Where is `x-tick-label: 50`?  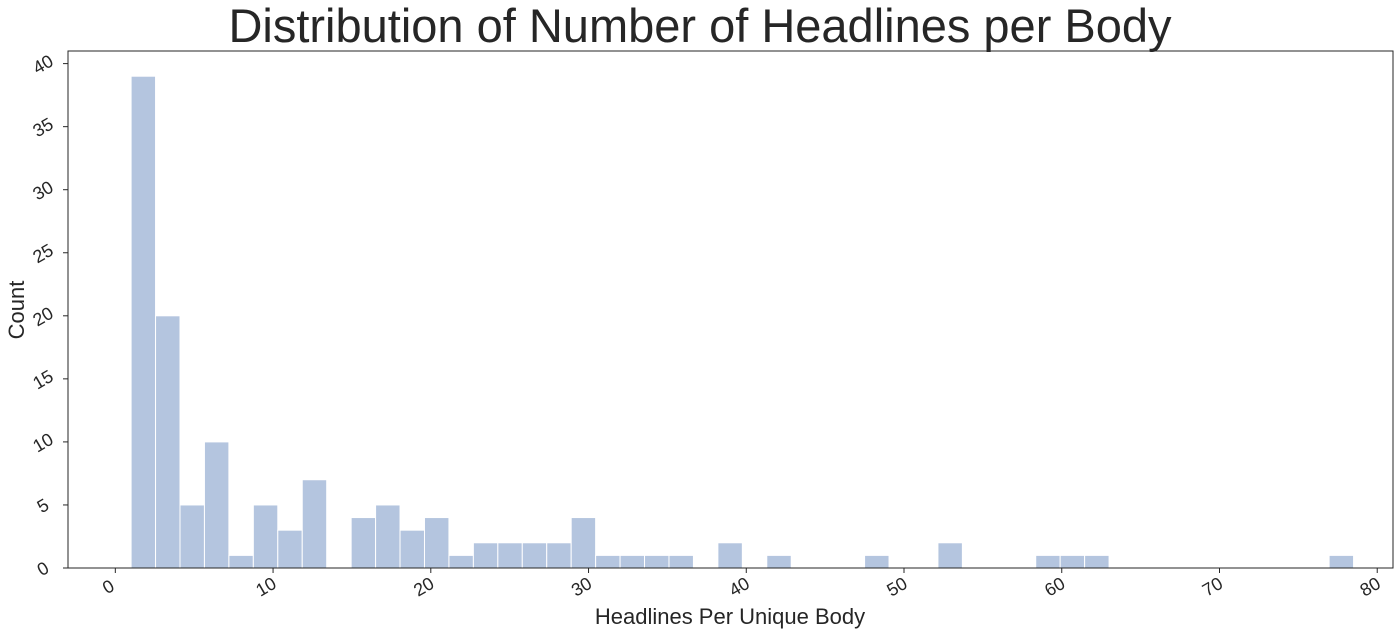
x-tick-label: 50 is located at coordinates (896, 586).